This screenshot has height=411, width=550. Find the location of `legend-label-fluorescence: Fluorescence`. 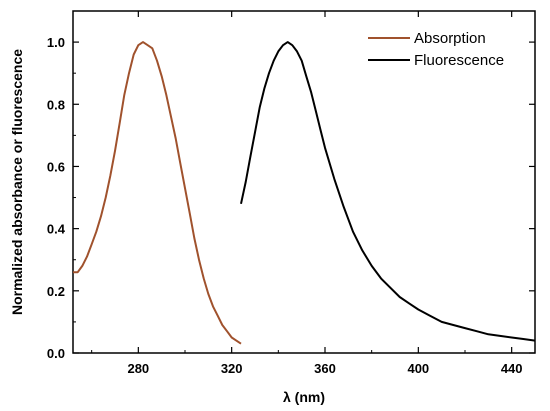

legend-label-fluorescence: Fluorescence is located at coordinates (459, 60).